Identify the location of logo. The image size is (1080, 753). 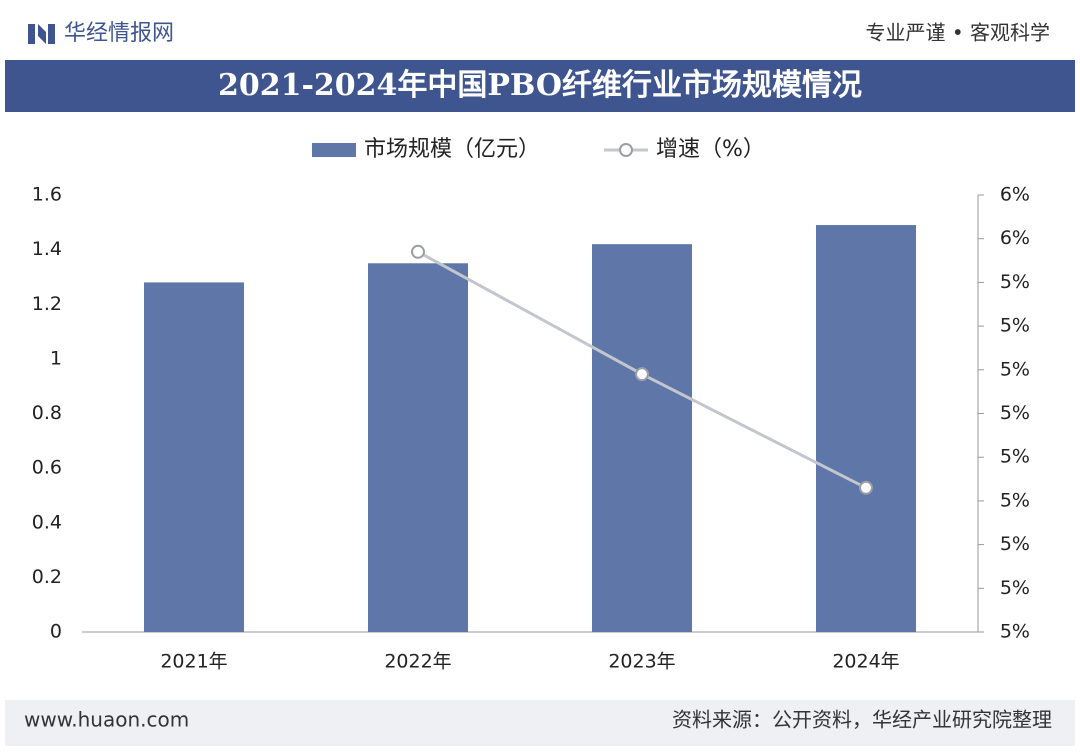
(41, 34).